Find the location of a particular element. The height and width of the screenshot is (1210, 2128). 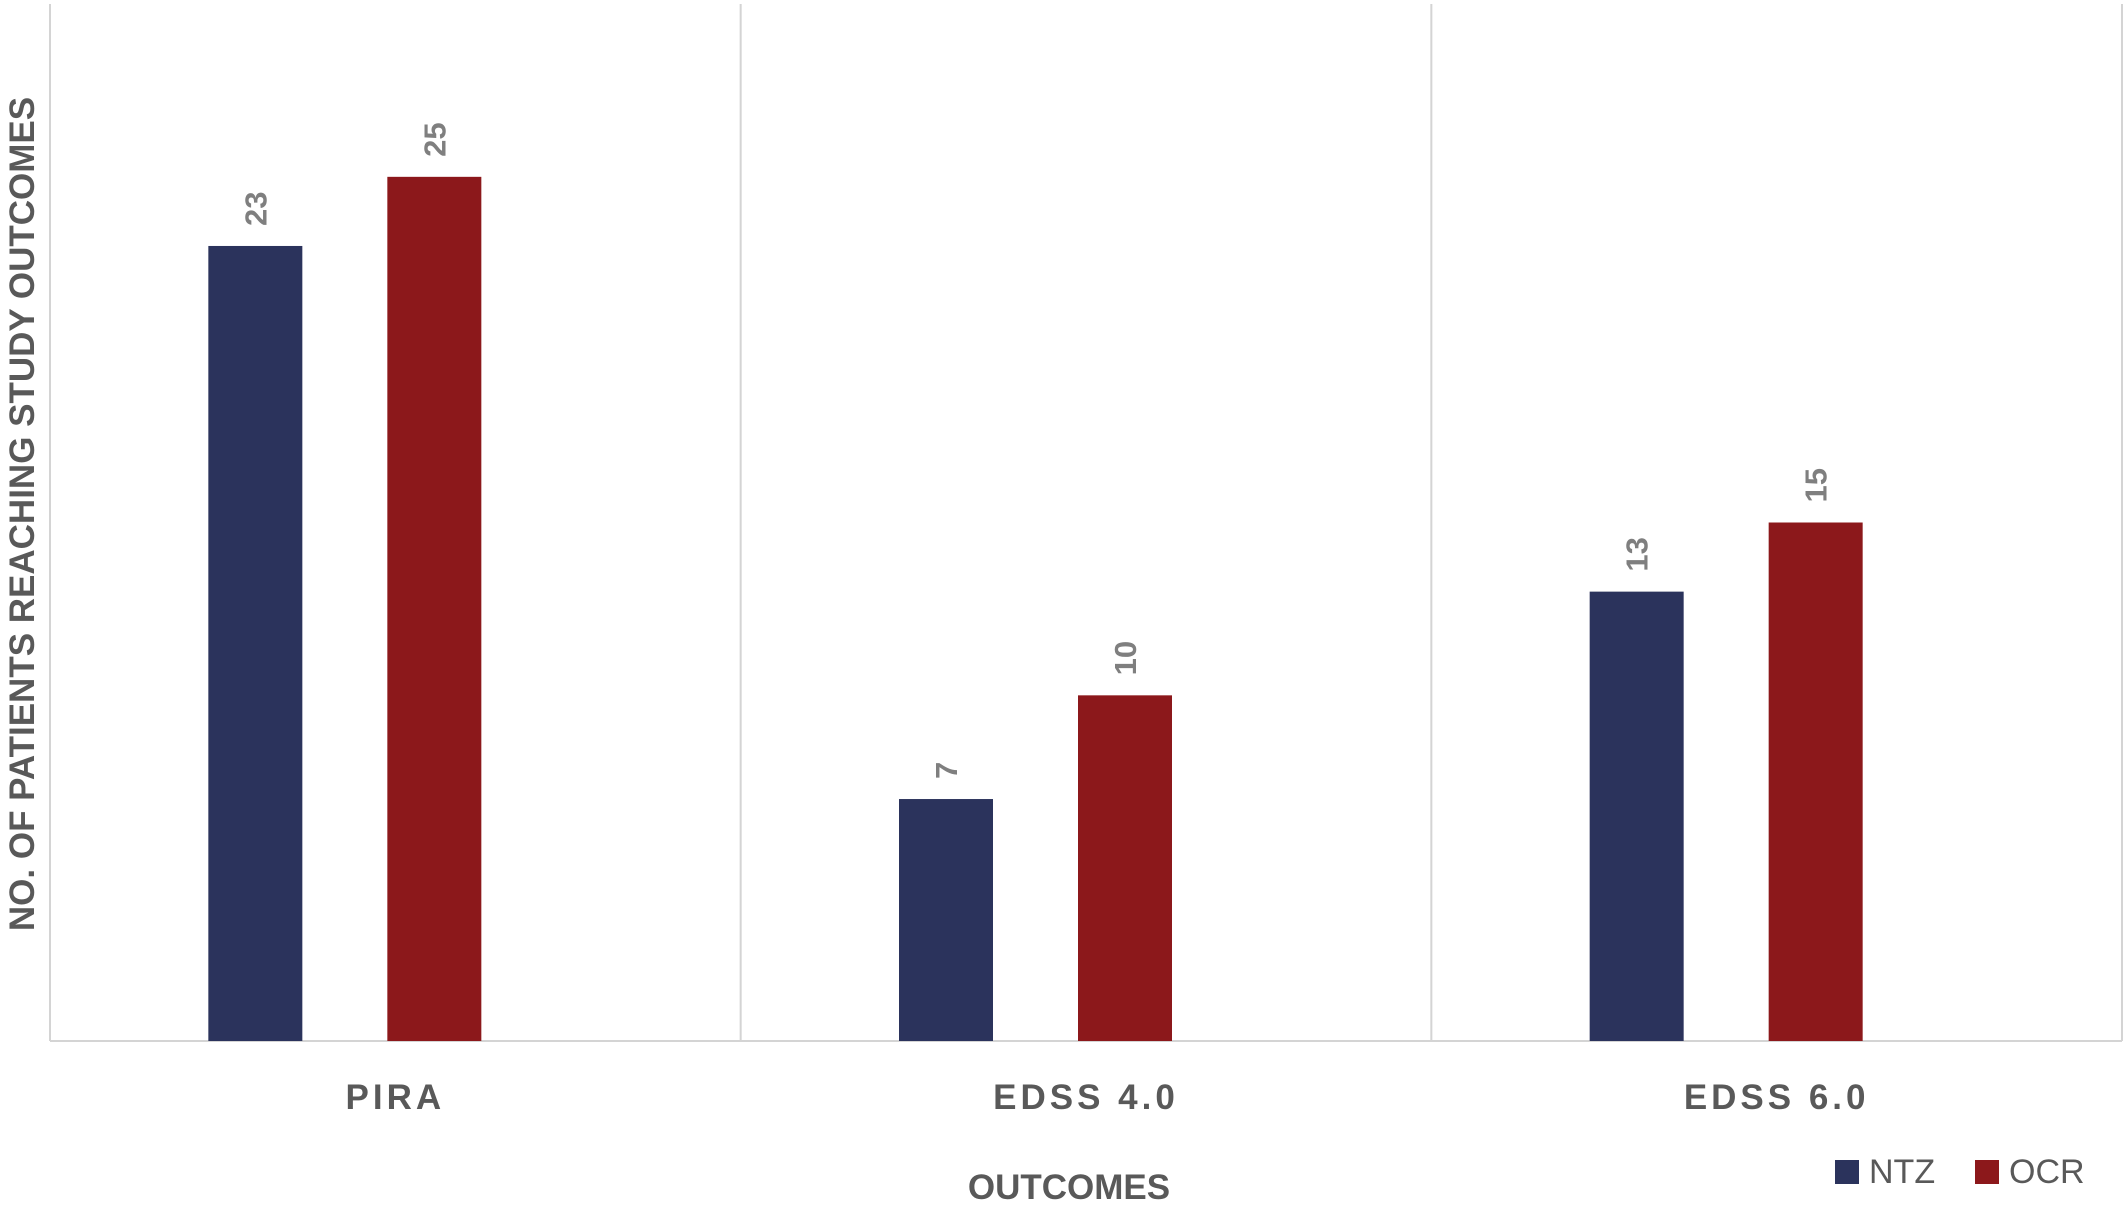

category-label-2: EDSS 6.0 is located at coordinates (1777, 1097).